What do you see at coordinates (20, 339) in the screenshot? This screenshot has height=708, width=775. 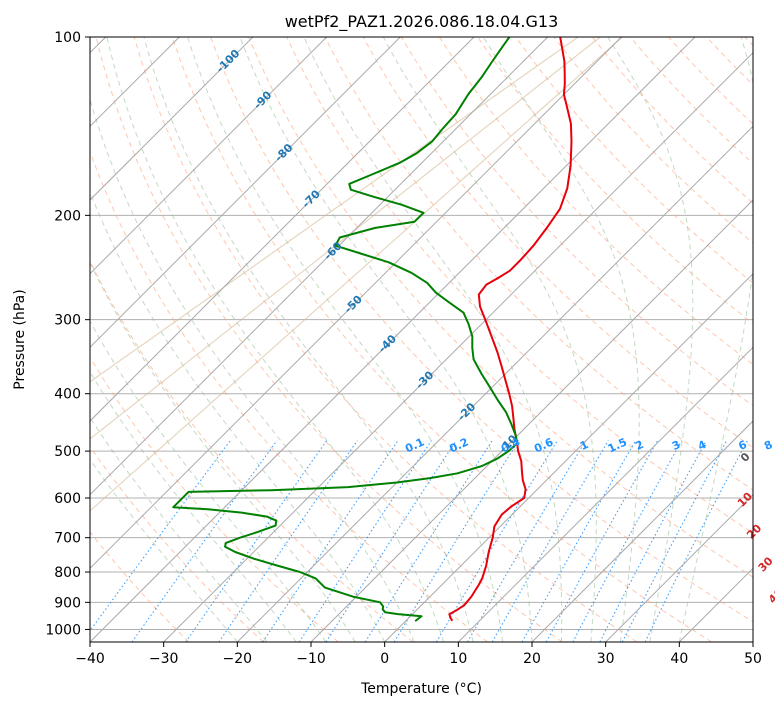 I see `y-axis-label: Pressure (hPa)` at bounding box center [20, 339].